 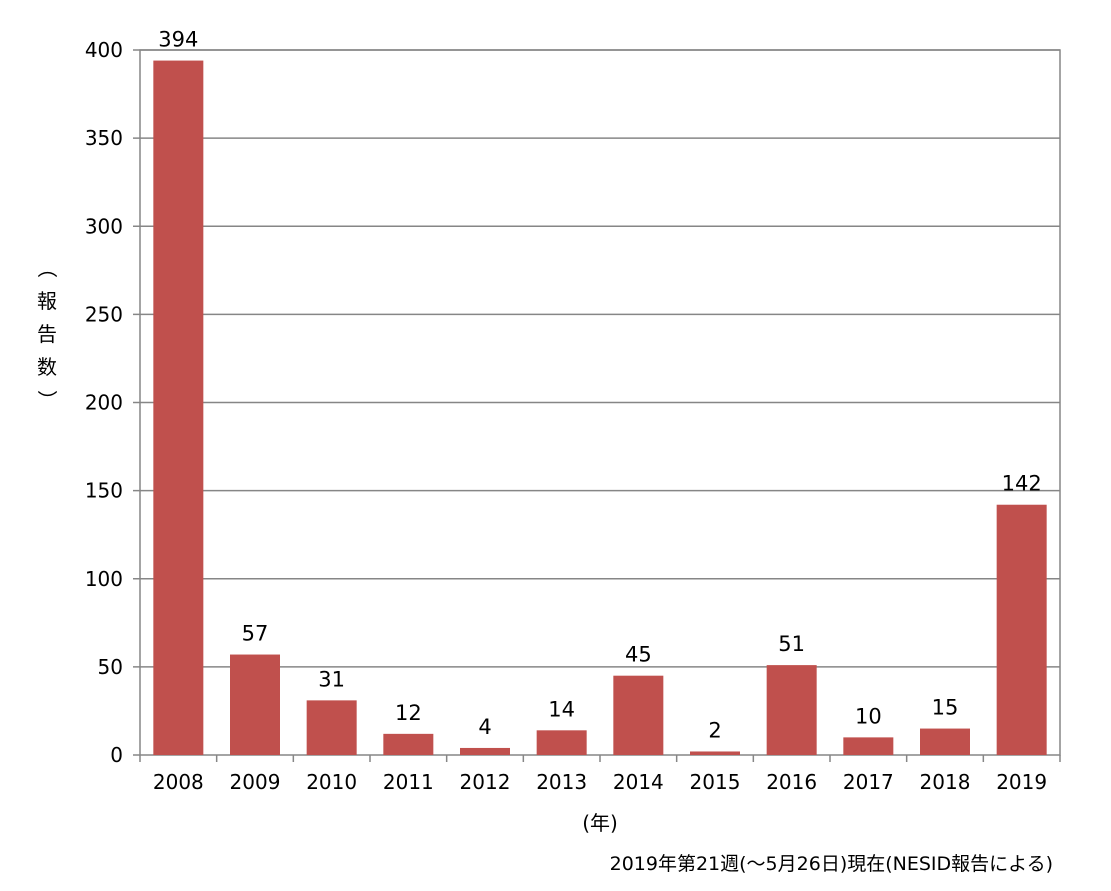 I want to click on bar-2015, so click(x=715, y=753).